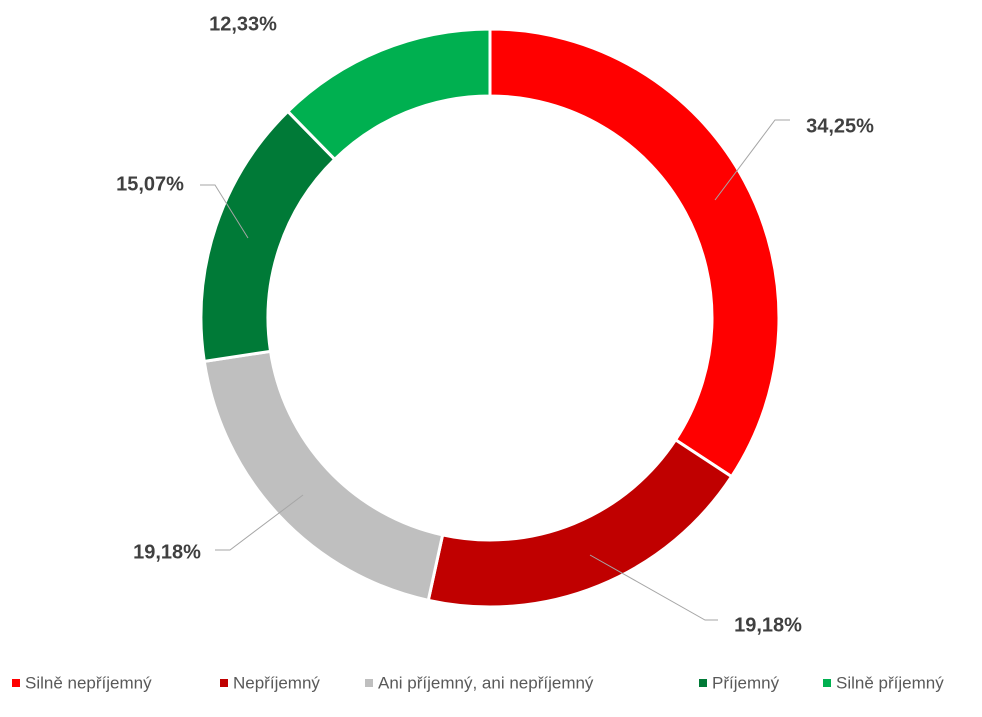 The height and width of the screenshot is (717, 982). I want to click on legend-label: Nepříjemný, so click(276, 682).